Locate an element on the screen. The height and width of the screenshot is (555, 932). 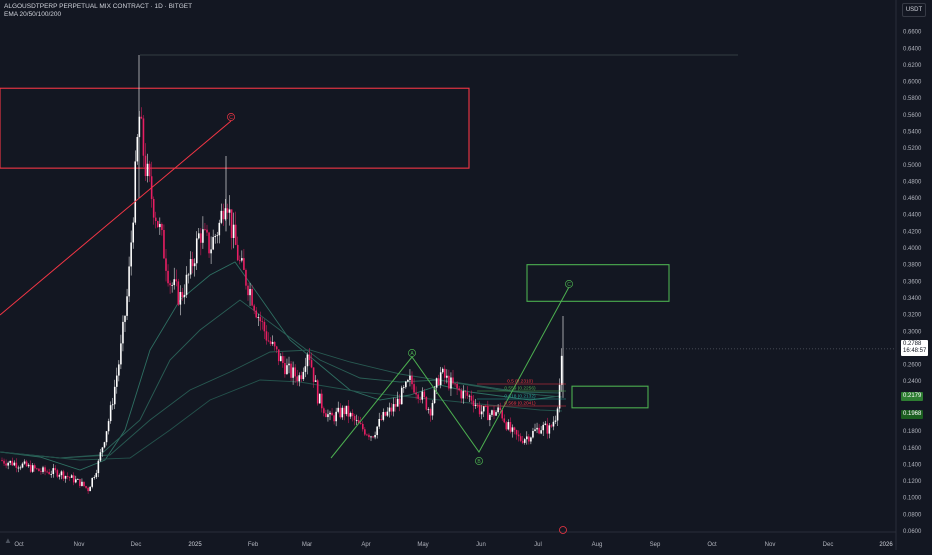
y-tick-label: 0.3800 is located at coordinates (912, 266).